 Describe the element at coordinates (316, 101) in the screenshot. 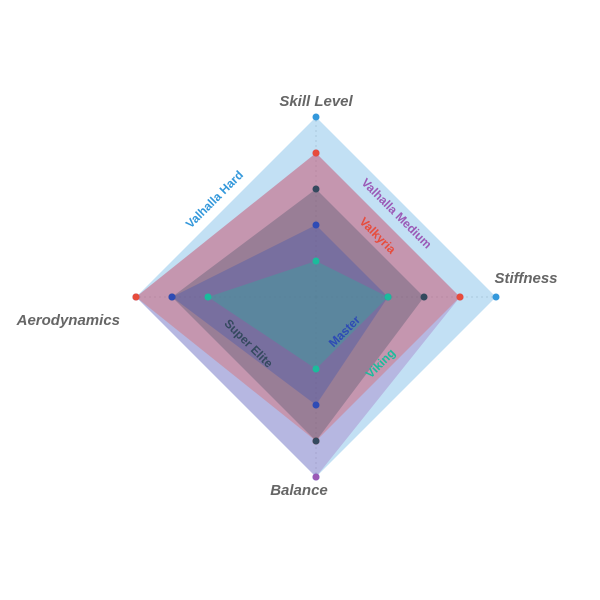

I see `axis-label: Skill Level` at that location.